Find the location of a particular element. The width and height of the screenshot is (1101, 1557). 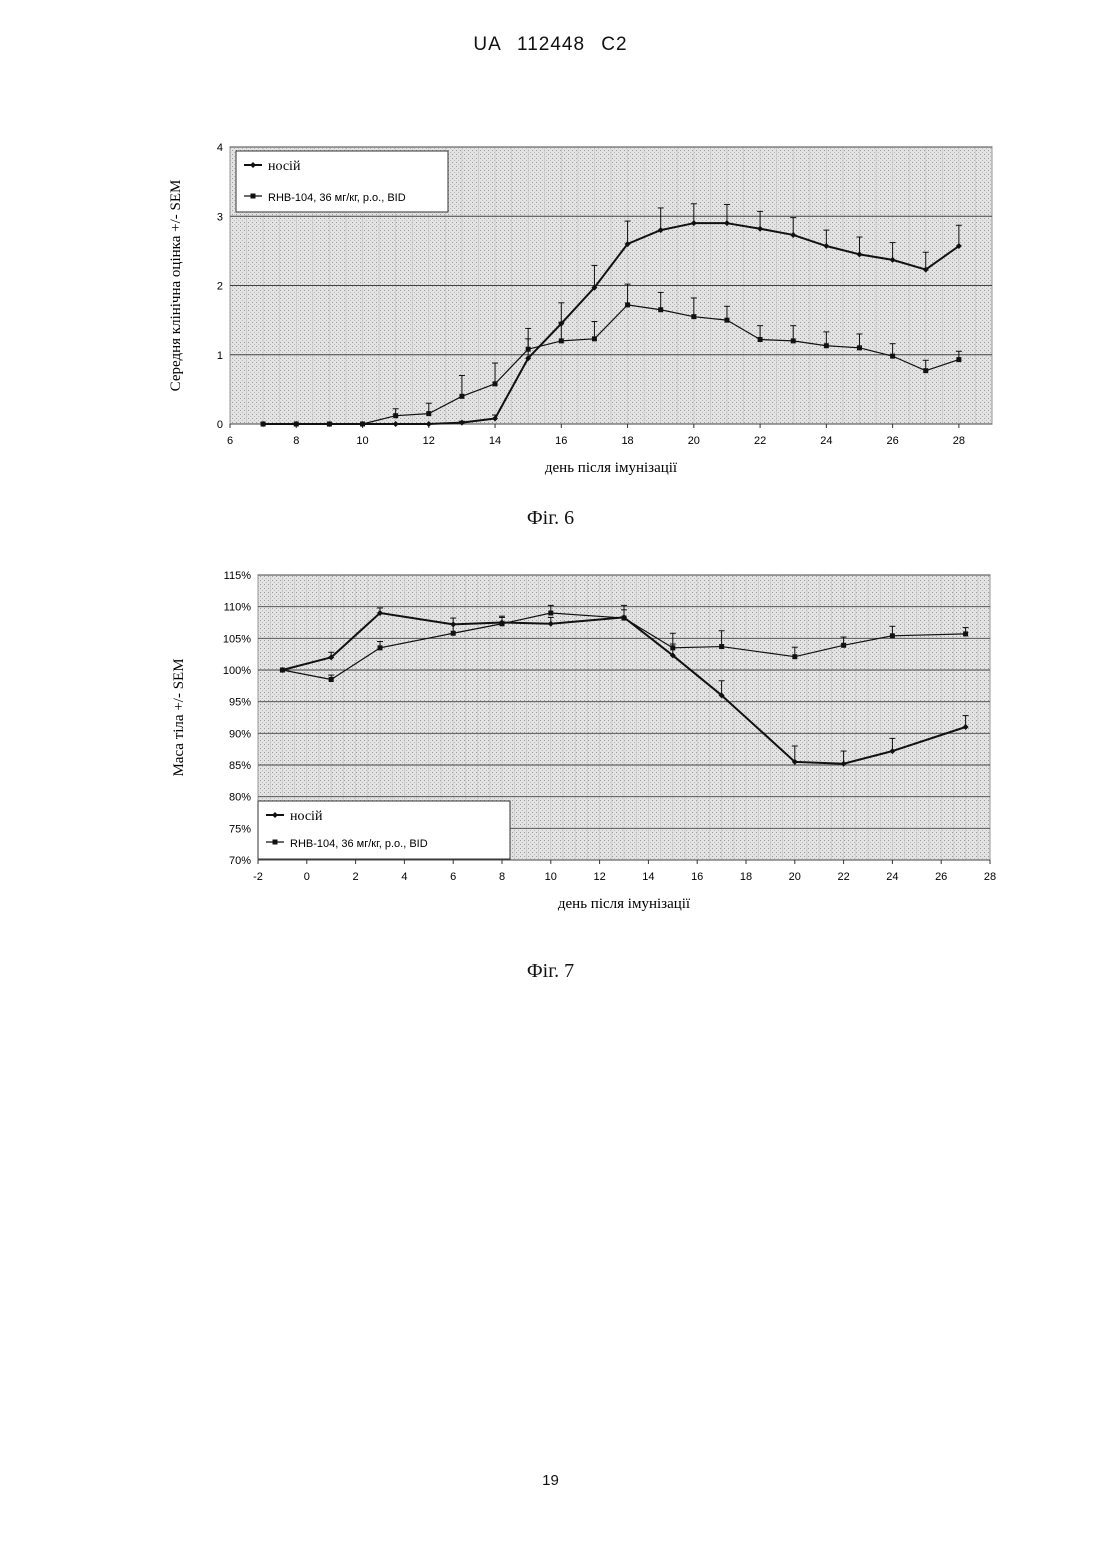

y-tick-label: 100% is located at coordinates (237, 671).